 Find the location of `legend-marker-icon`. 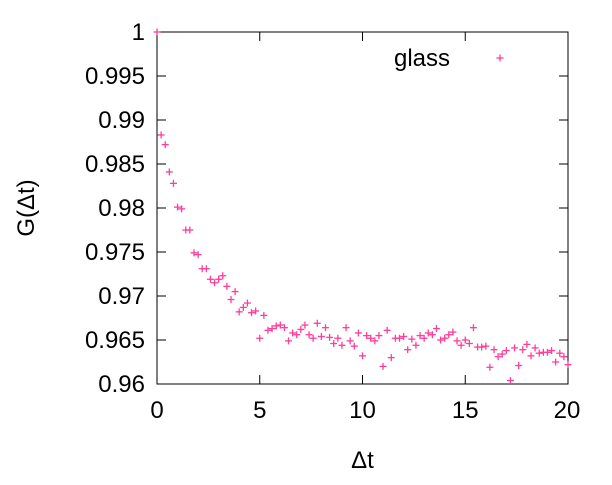

legend-marker-icon is located at coordinates (500, 58).